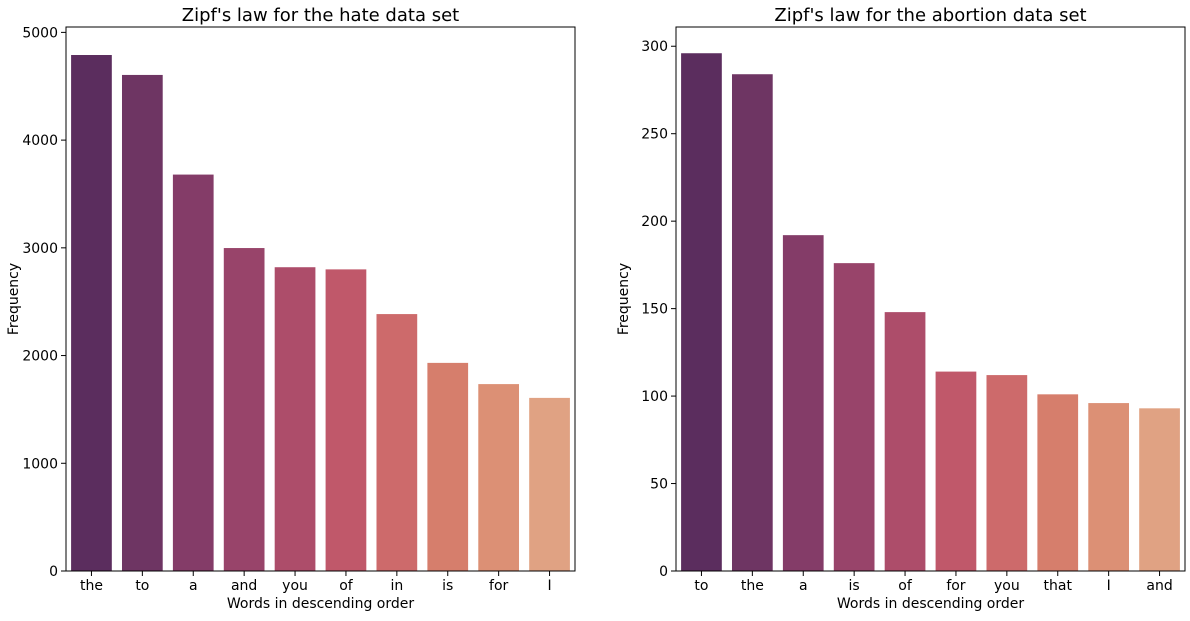 The height and width of the screenshot is (621, 1190). Describe the element at coordinates (40, 464) in the screenshot. I see `y-tick-label: 1000` at that location.